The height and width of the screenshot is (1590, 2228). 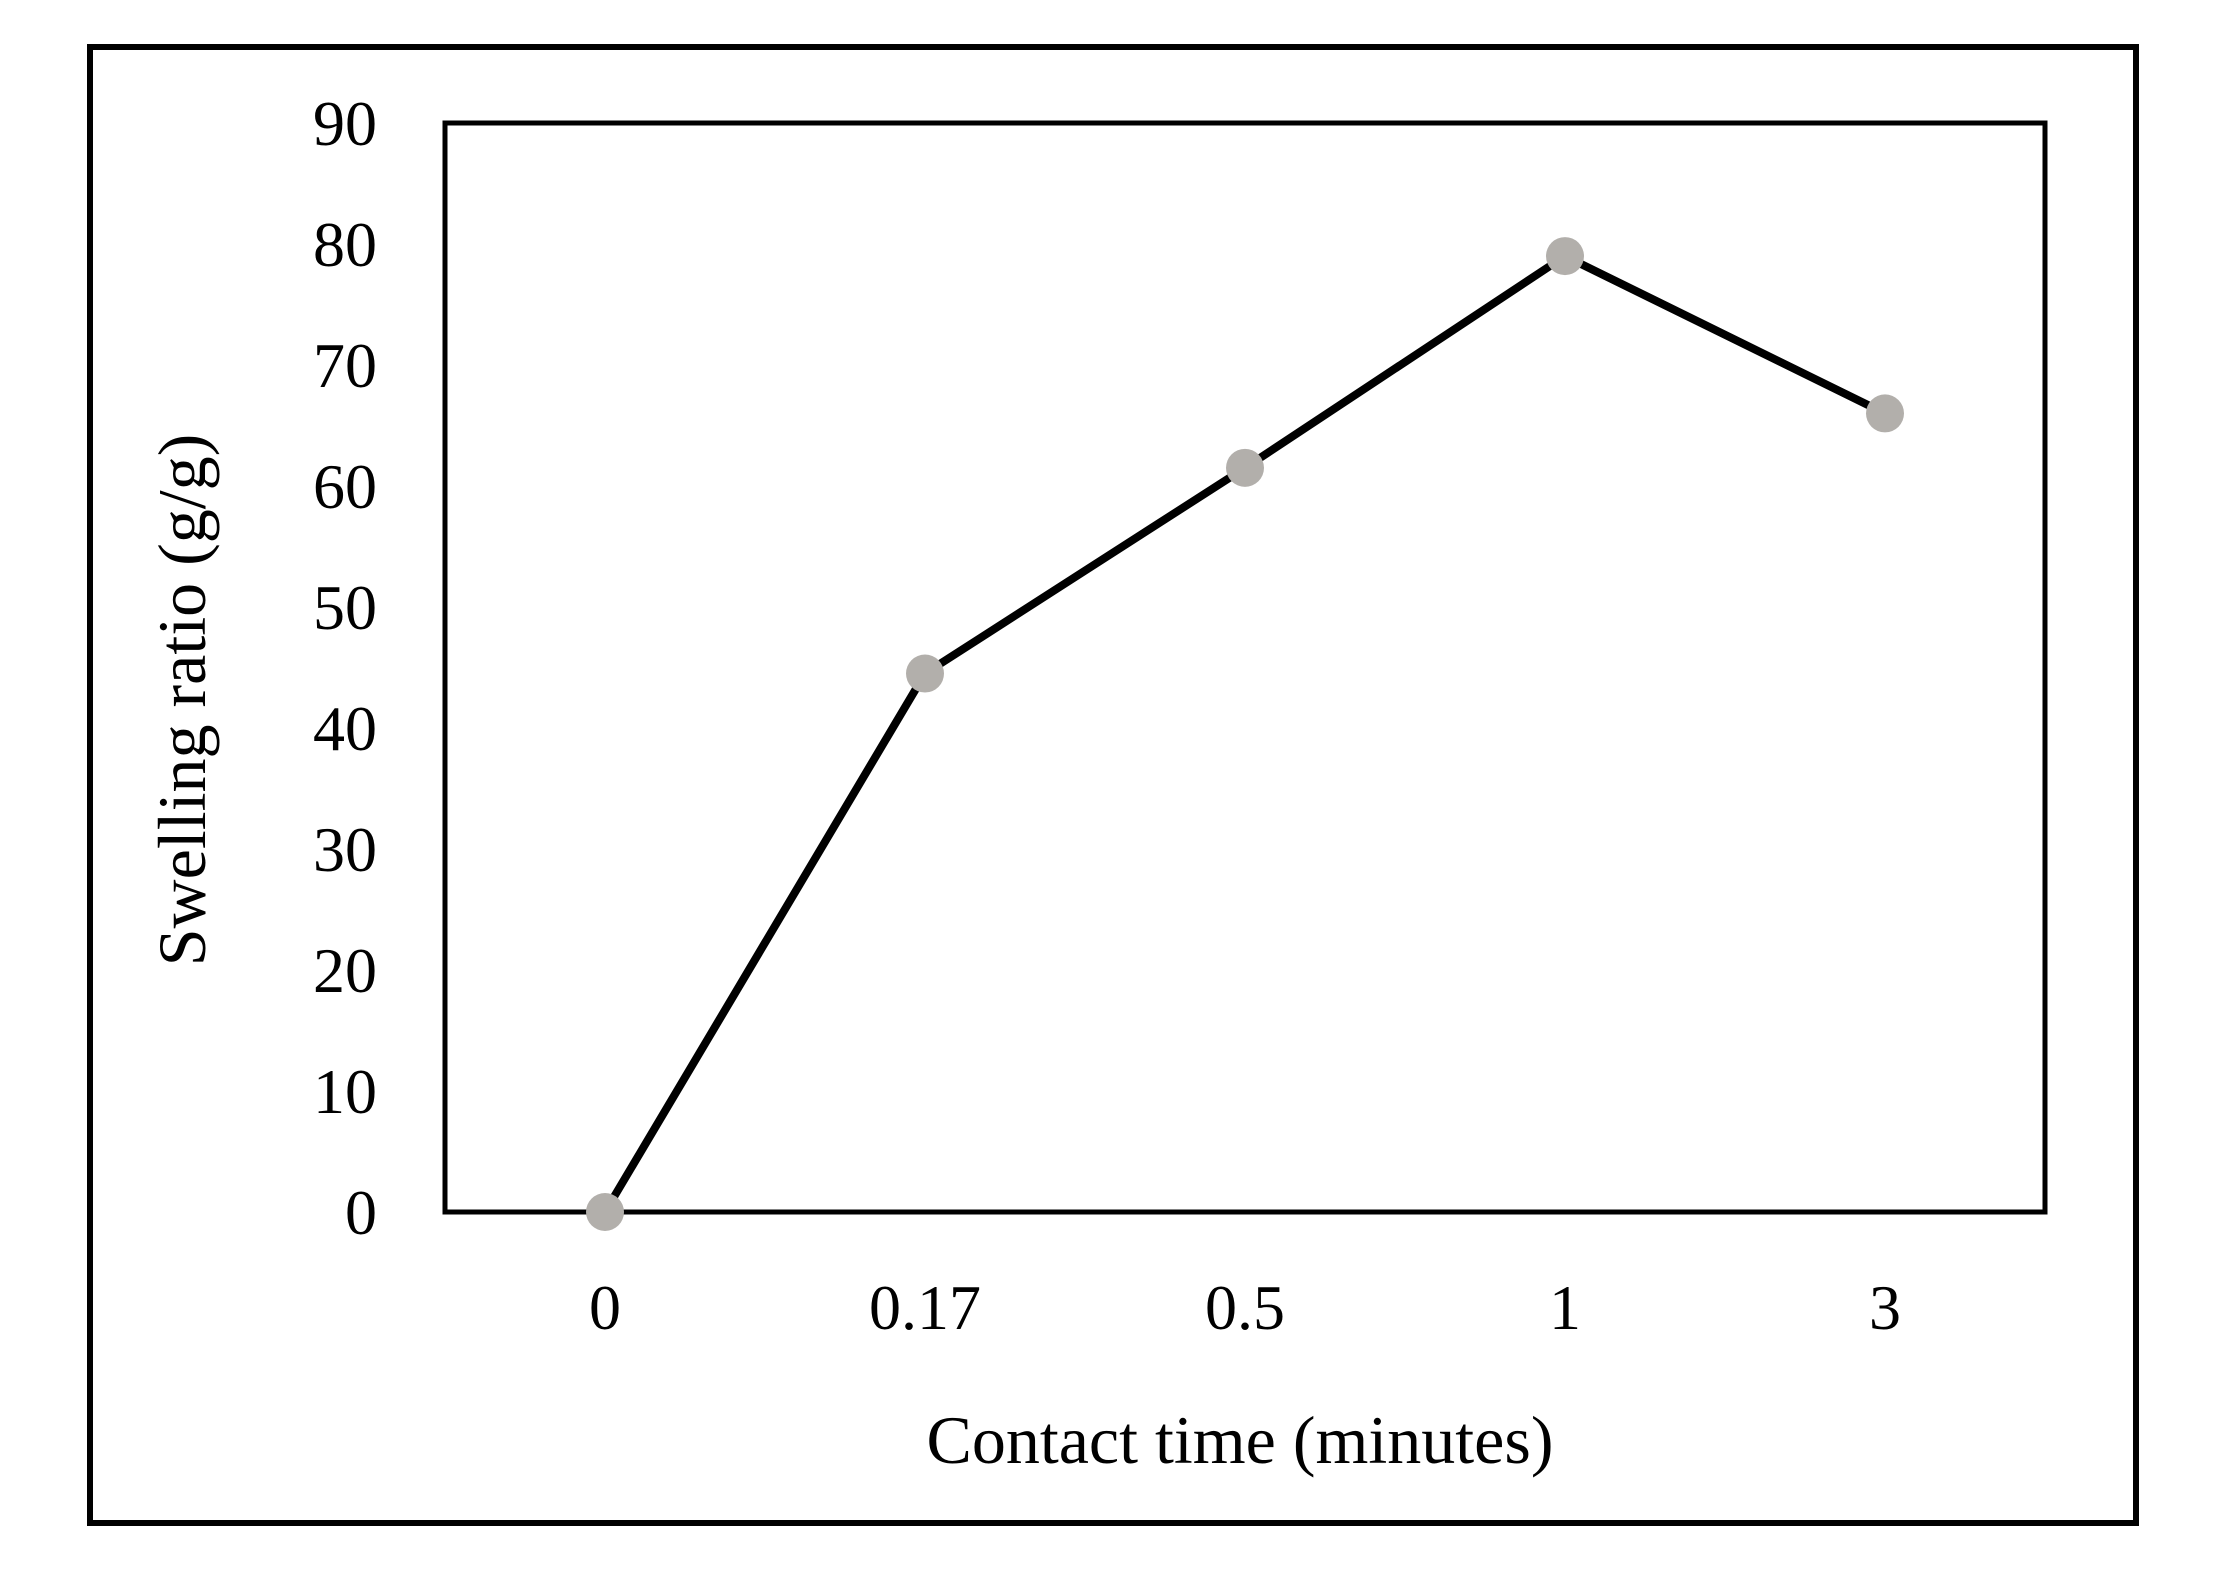 I want to click on y-tick-label: 50, so click(x=345, y=607).